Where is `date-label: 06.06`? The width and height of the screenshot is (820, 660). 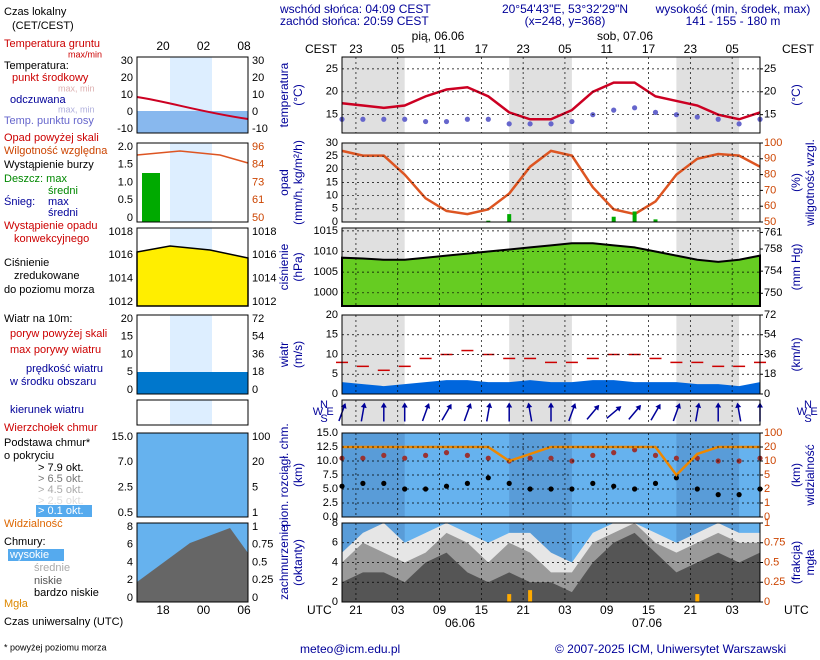 date-label: 06.06 is located at coordinates (460, 623).